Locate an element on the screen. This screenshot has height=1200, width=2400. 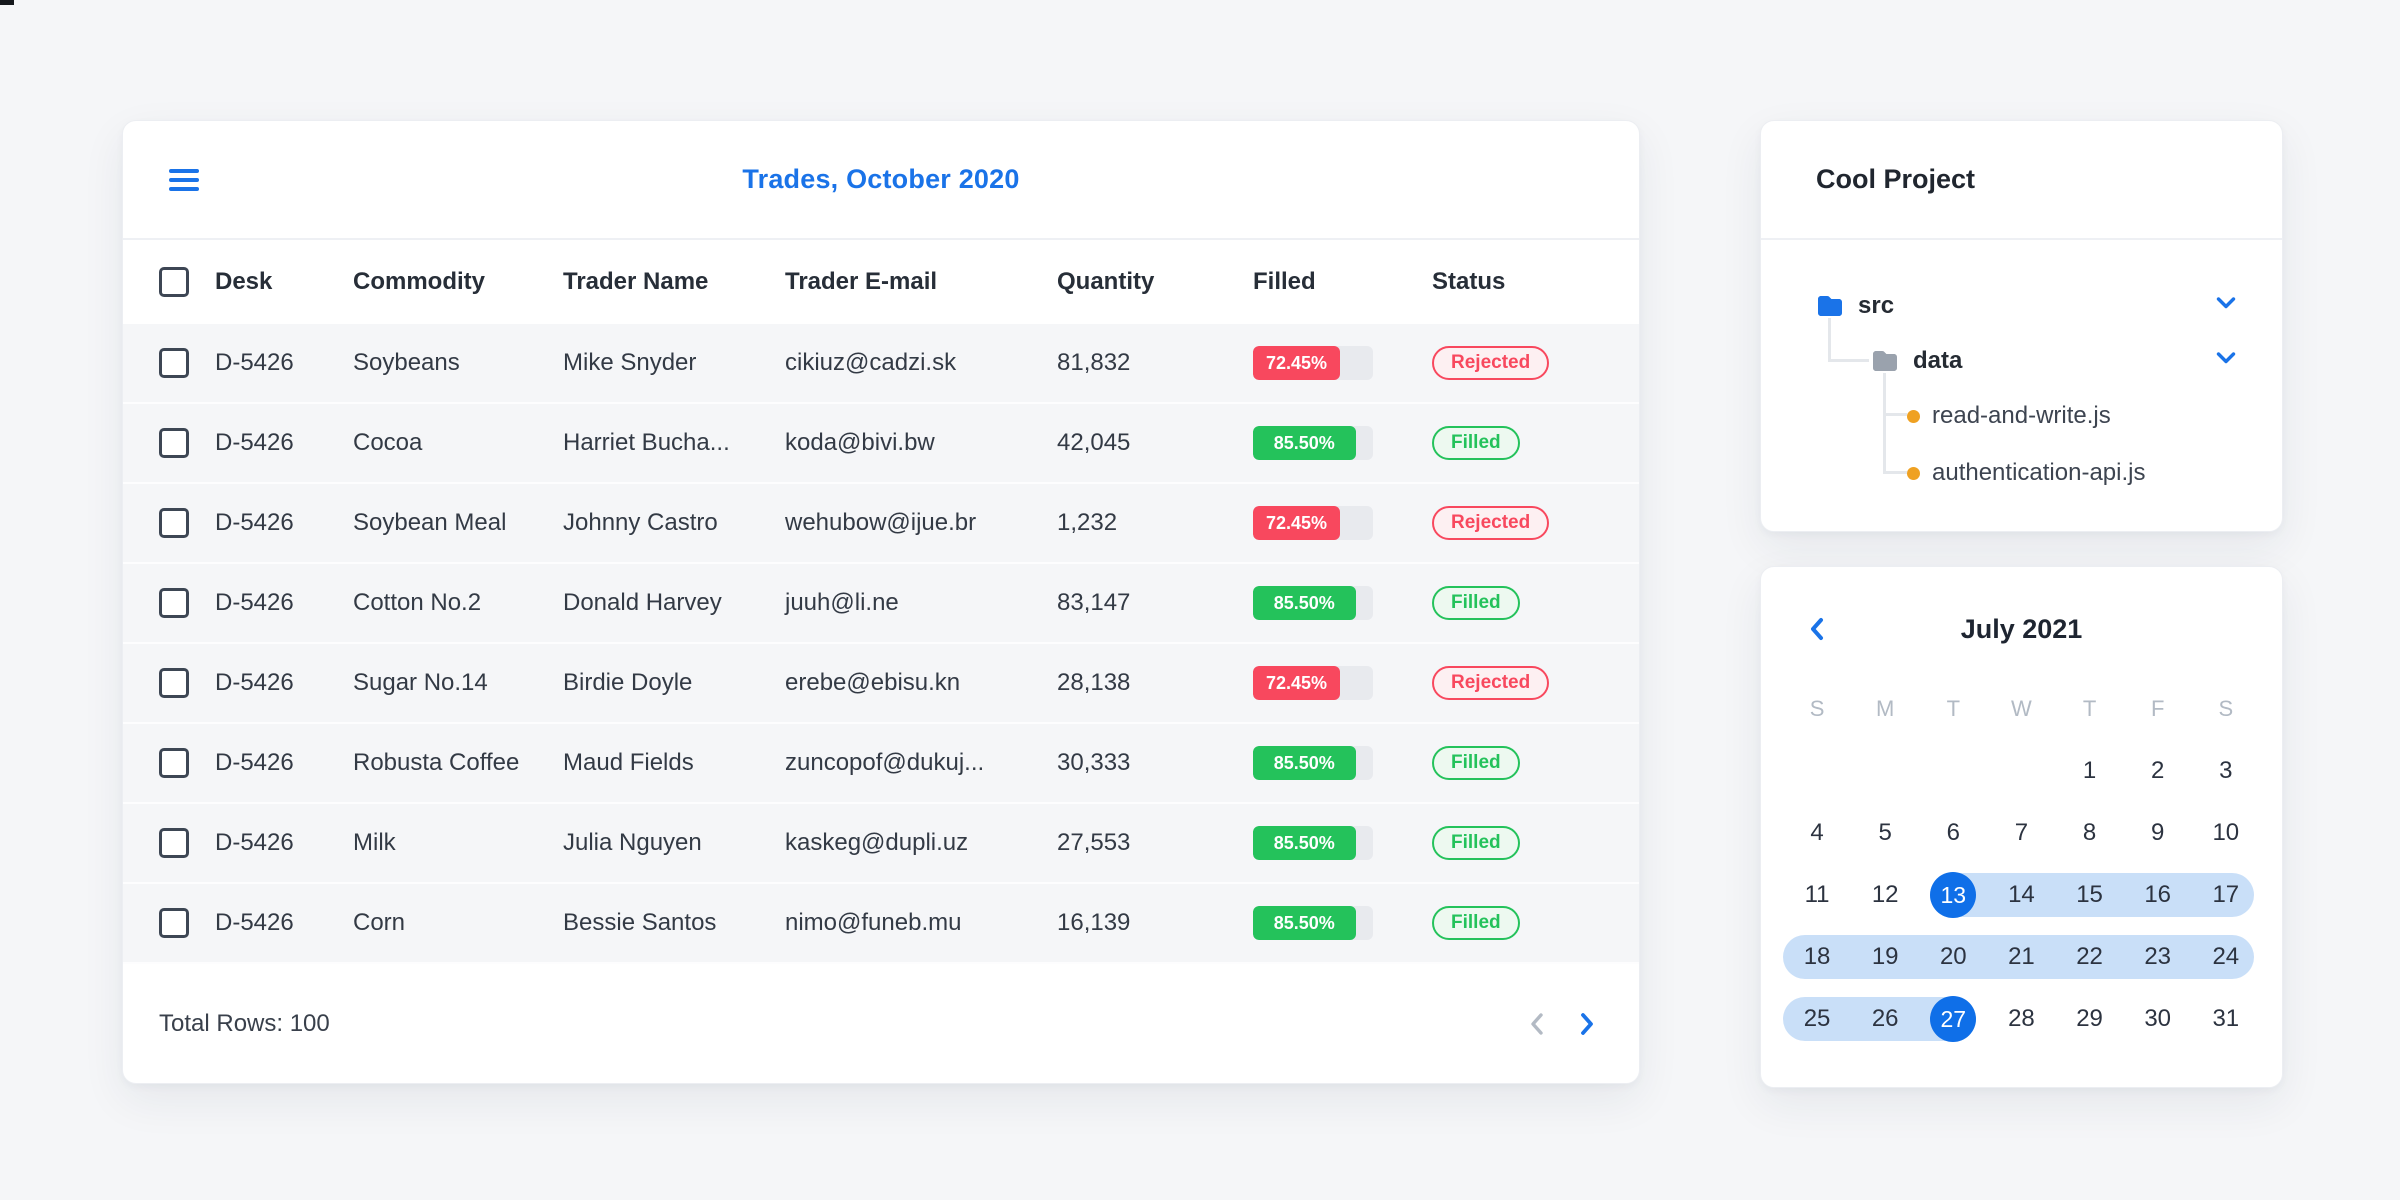
cell-quantity: 83,147 is located at coordinates (1094, 602).